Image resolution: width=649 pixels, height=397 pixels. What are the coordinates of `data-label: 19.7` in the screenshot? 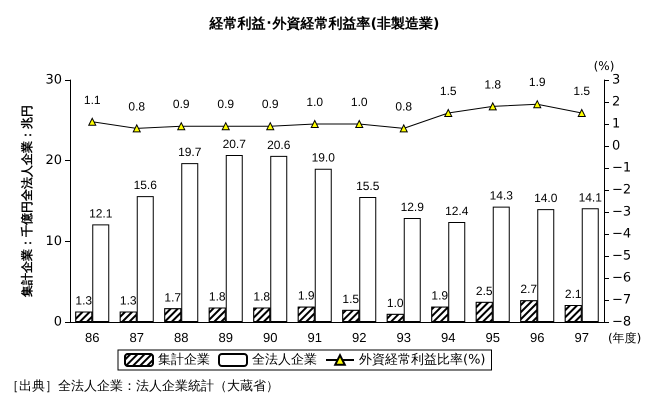 It's located at (190, 152).